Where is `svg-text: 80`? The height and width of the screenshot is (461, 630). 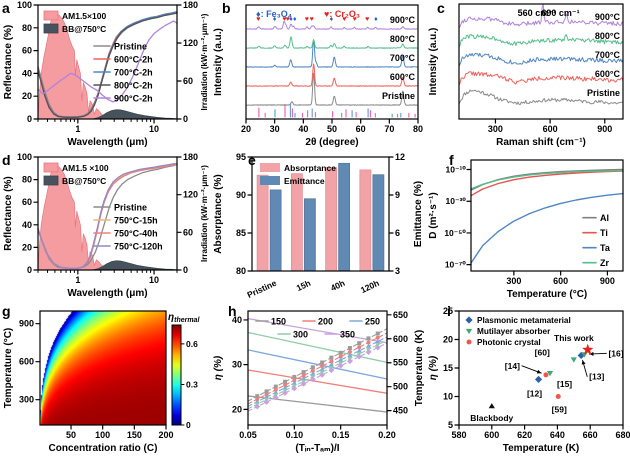
svg-text: 80 is located at coordinates (241, 271).